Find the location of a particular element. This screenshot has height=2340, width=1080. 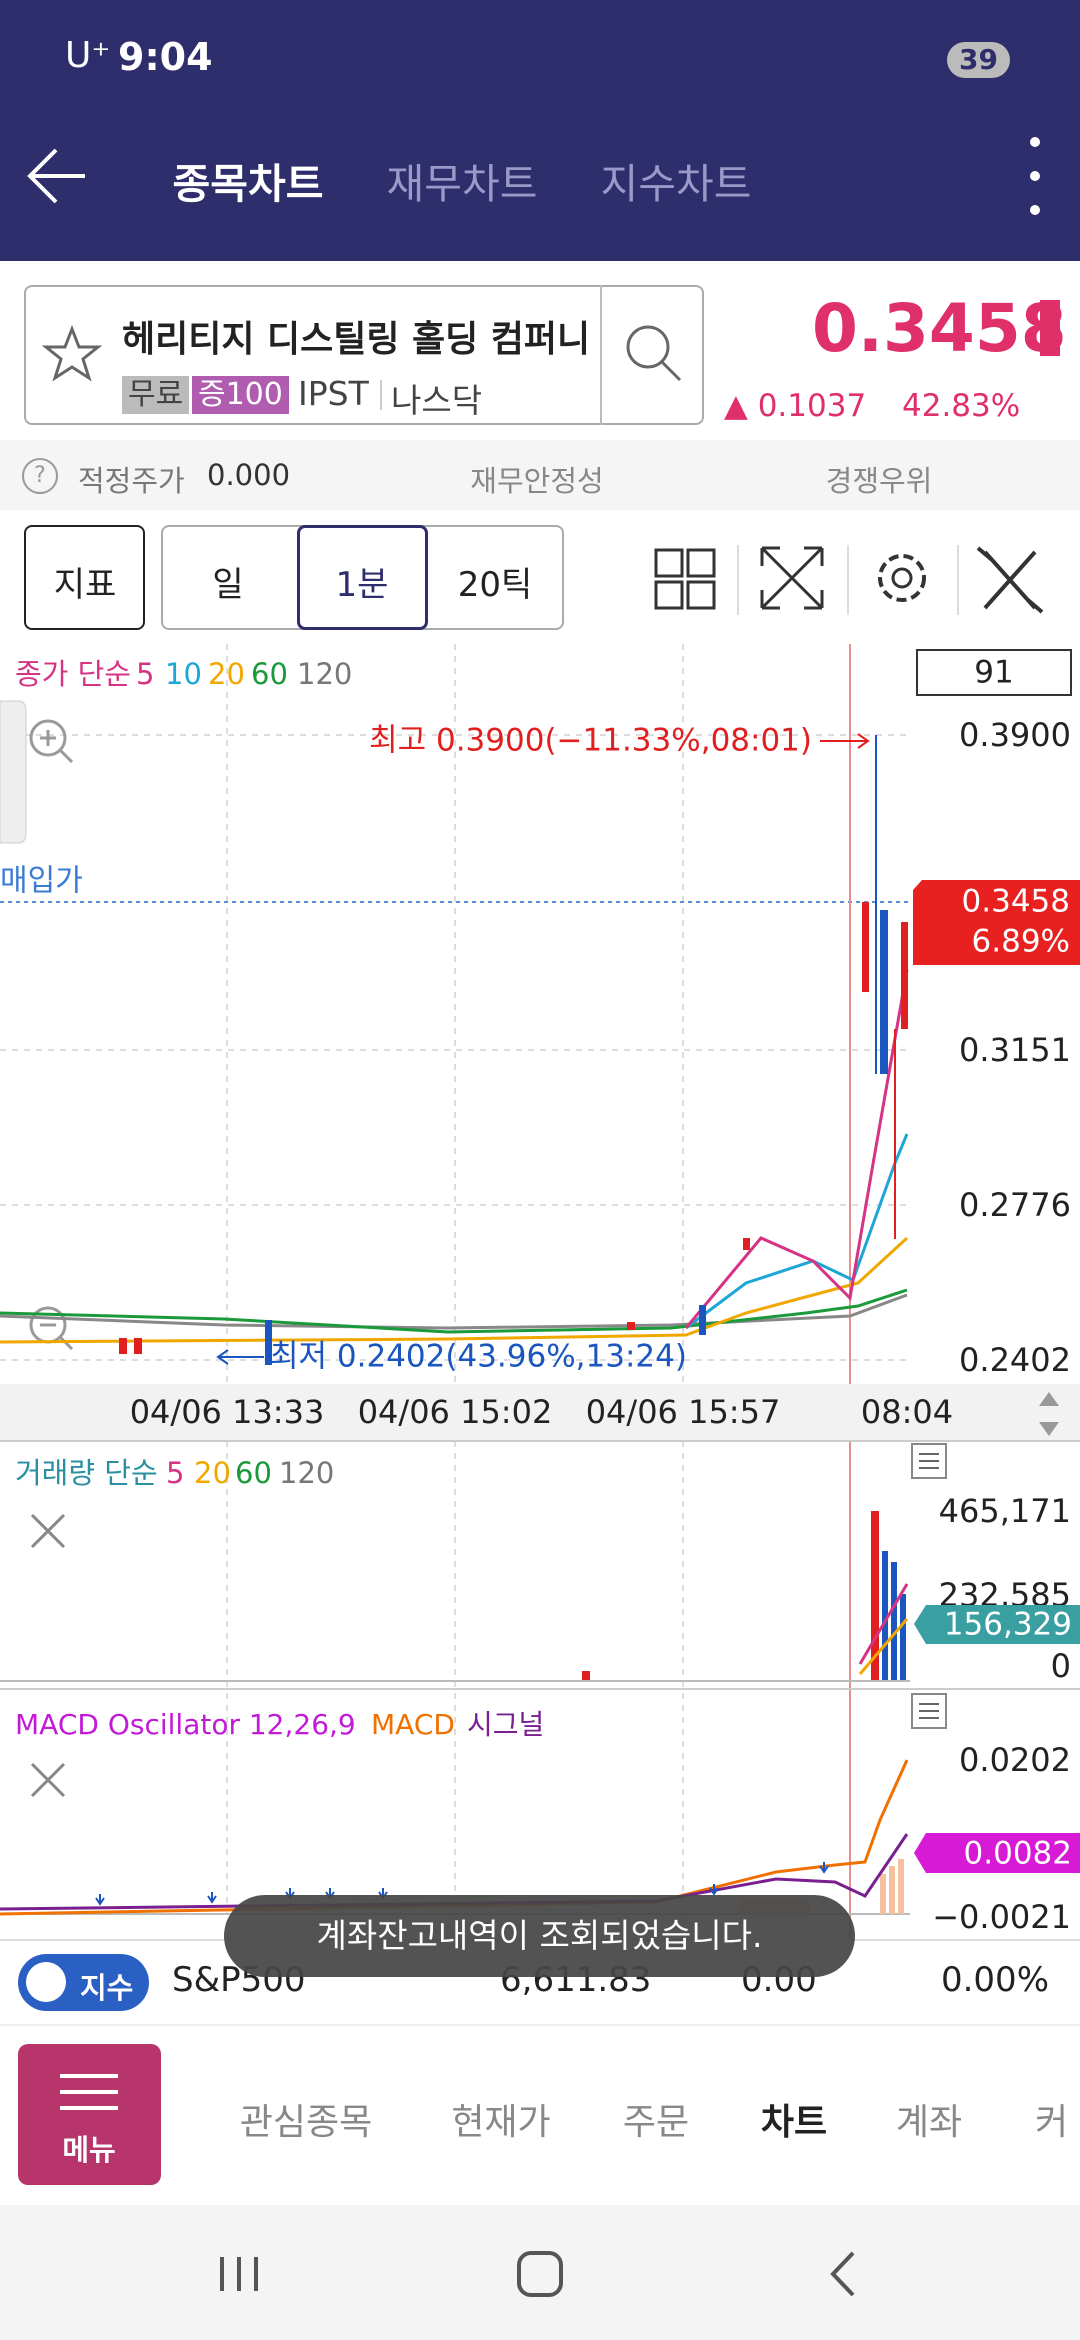

clock: 9:04 is located at coordinates (165, 57).